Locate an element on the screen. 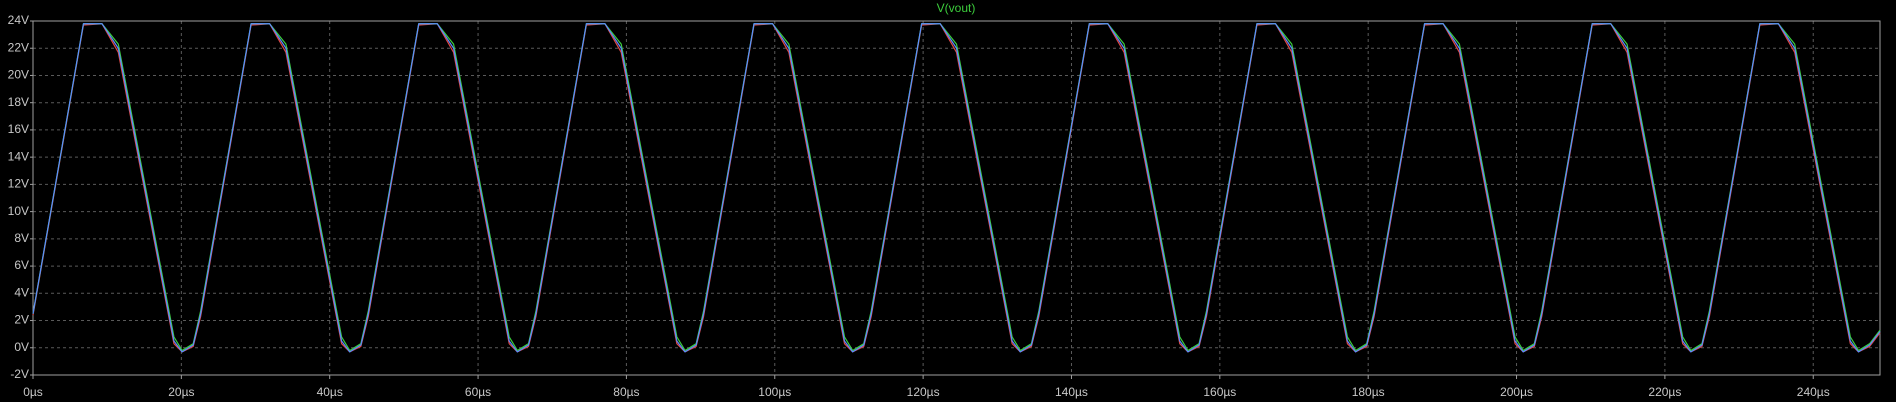  x-tick-label: 20µs is located at coordinates (181, 392).